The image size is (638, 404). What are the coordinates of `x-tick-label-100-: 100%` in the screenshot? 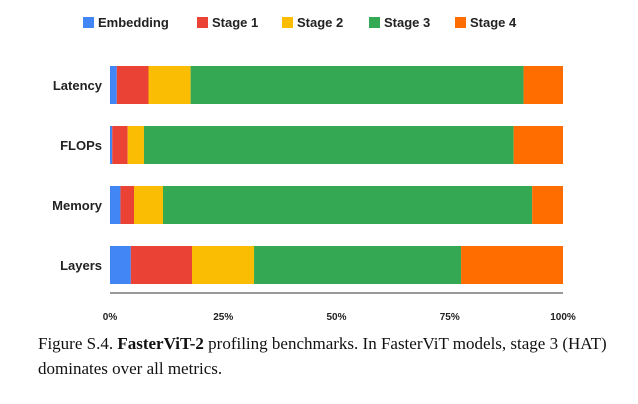 It's located at (563, 317).